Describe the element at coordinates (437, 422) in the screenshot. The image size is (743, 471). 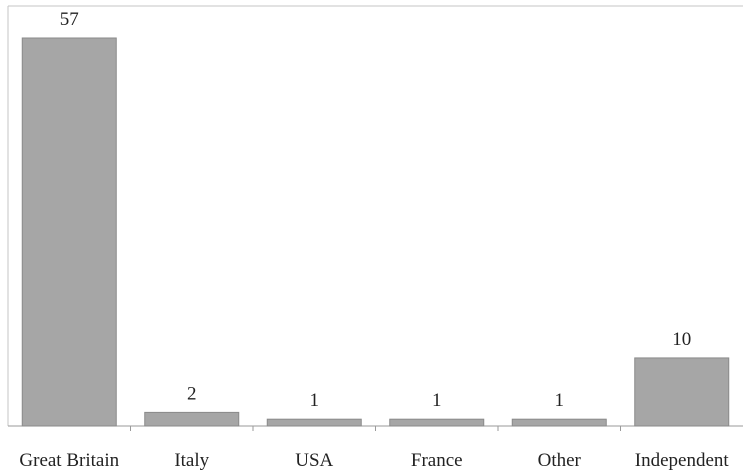
I see `bar-france` at that location.